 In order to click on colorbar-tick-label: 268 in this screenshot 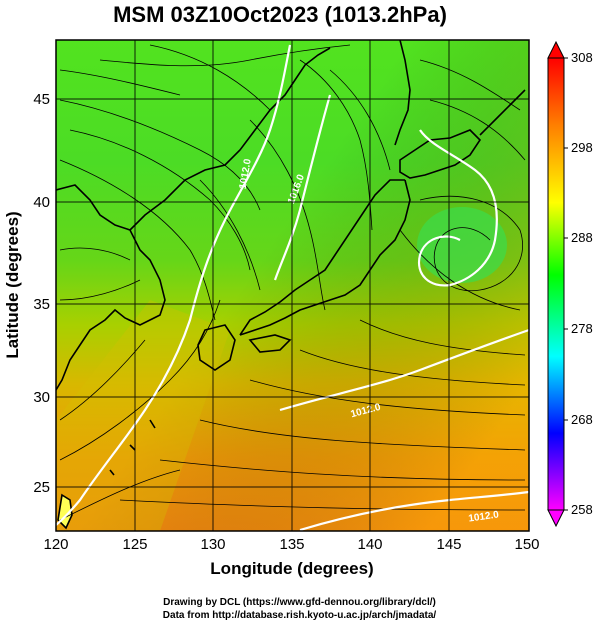, I will do `click(582, 419)`.